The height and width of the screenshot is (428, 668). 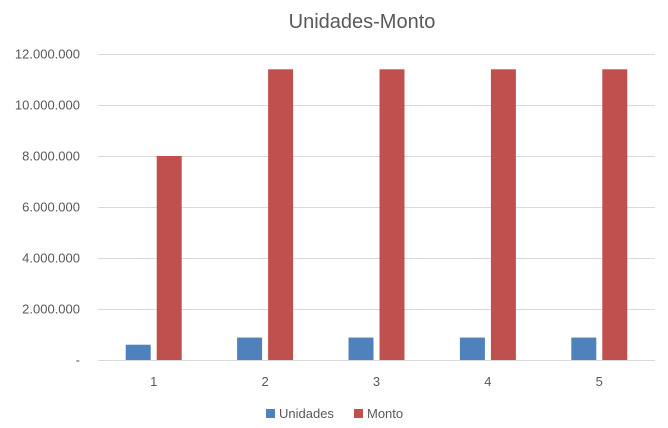 I want to click on x-tick-label-5: 5, so click(x=599, y=381).